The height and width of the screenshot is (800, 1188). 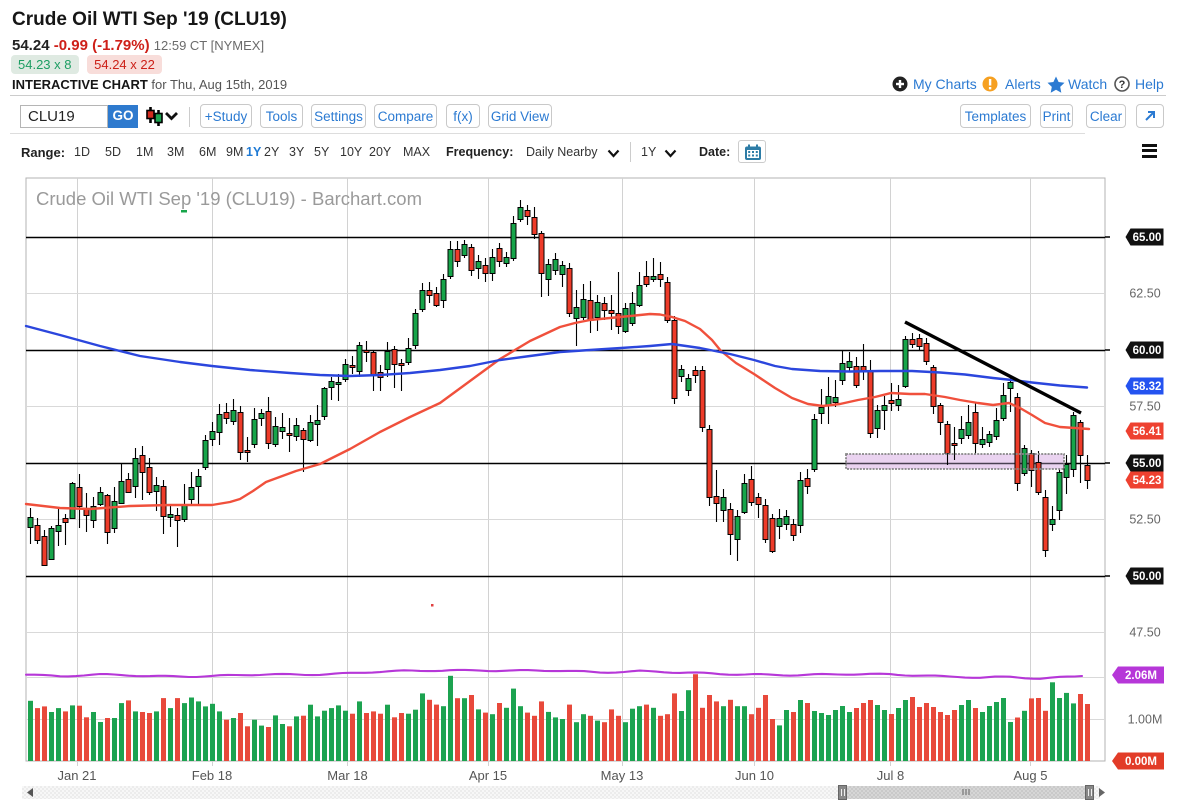 I want to click on svg-text: 0.00M, so click(x=1141, y=762).